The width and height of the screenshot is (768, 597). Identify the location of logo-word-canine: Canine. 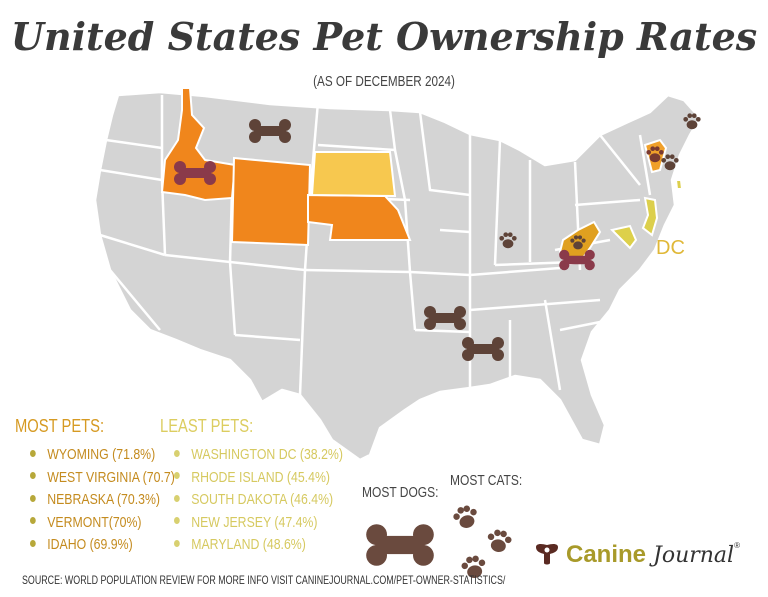
(606, 554).